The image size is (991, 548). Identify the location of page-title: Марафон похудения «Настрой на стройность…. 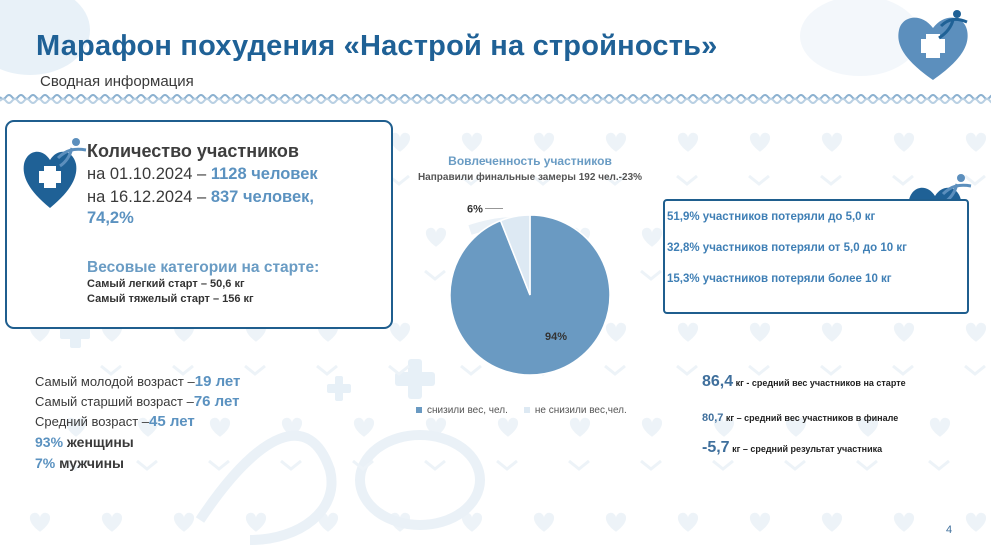
(377, 46).